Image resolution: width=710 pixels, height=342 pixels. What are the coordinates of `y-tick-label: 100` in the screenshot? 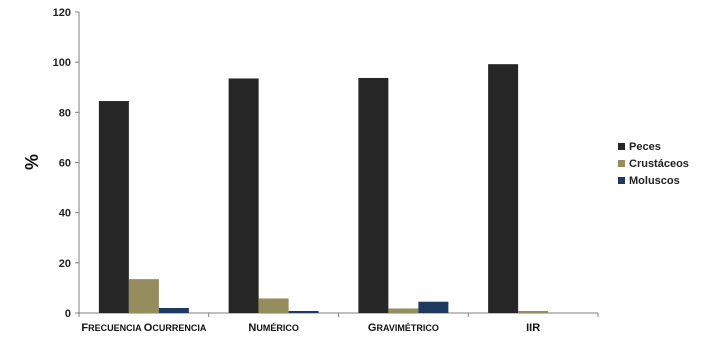 It's located at (62, 63).